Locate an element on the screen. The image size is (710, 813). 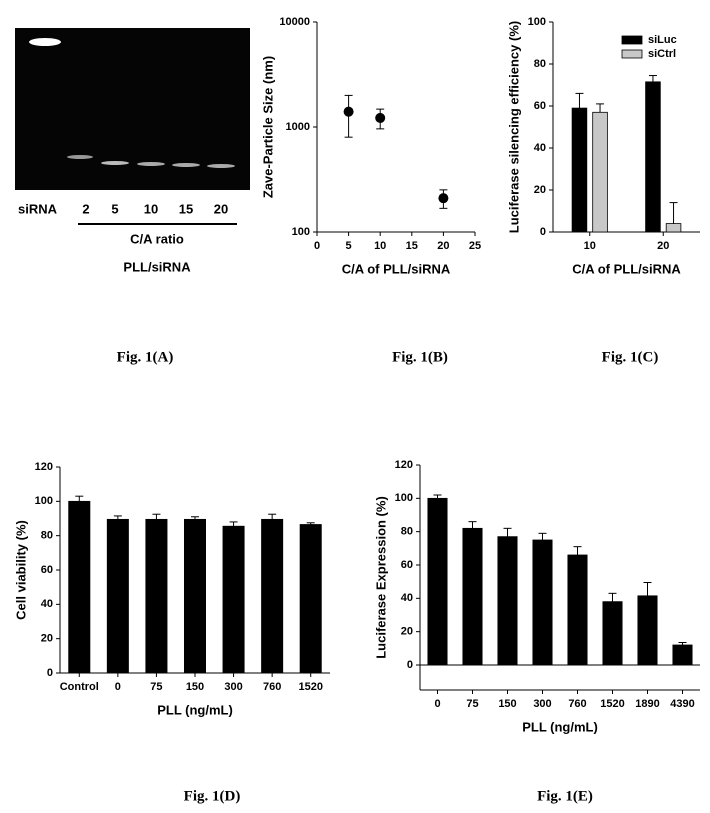
x-tick-label: 1890 is located at coordinates (647, 704).